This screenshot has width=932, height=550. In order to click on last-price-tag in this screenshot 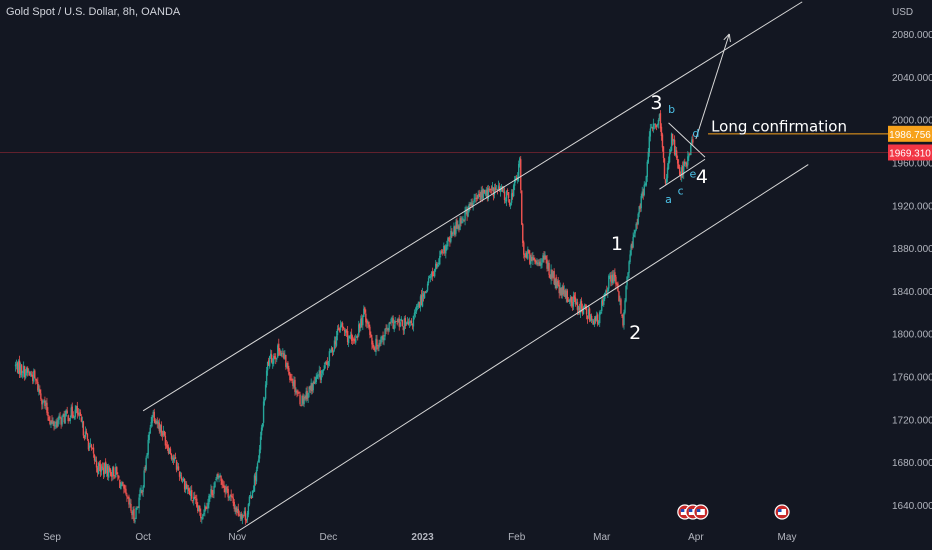, I will do `click(910, 152)`.